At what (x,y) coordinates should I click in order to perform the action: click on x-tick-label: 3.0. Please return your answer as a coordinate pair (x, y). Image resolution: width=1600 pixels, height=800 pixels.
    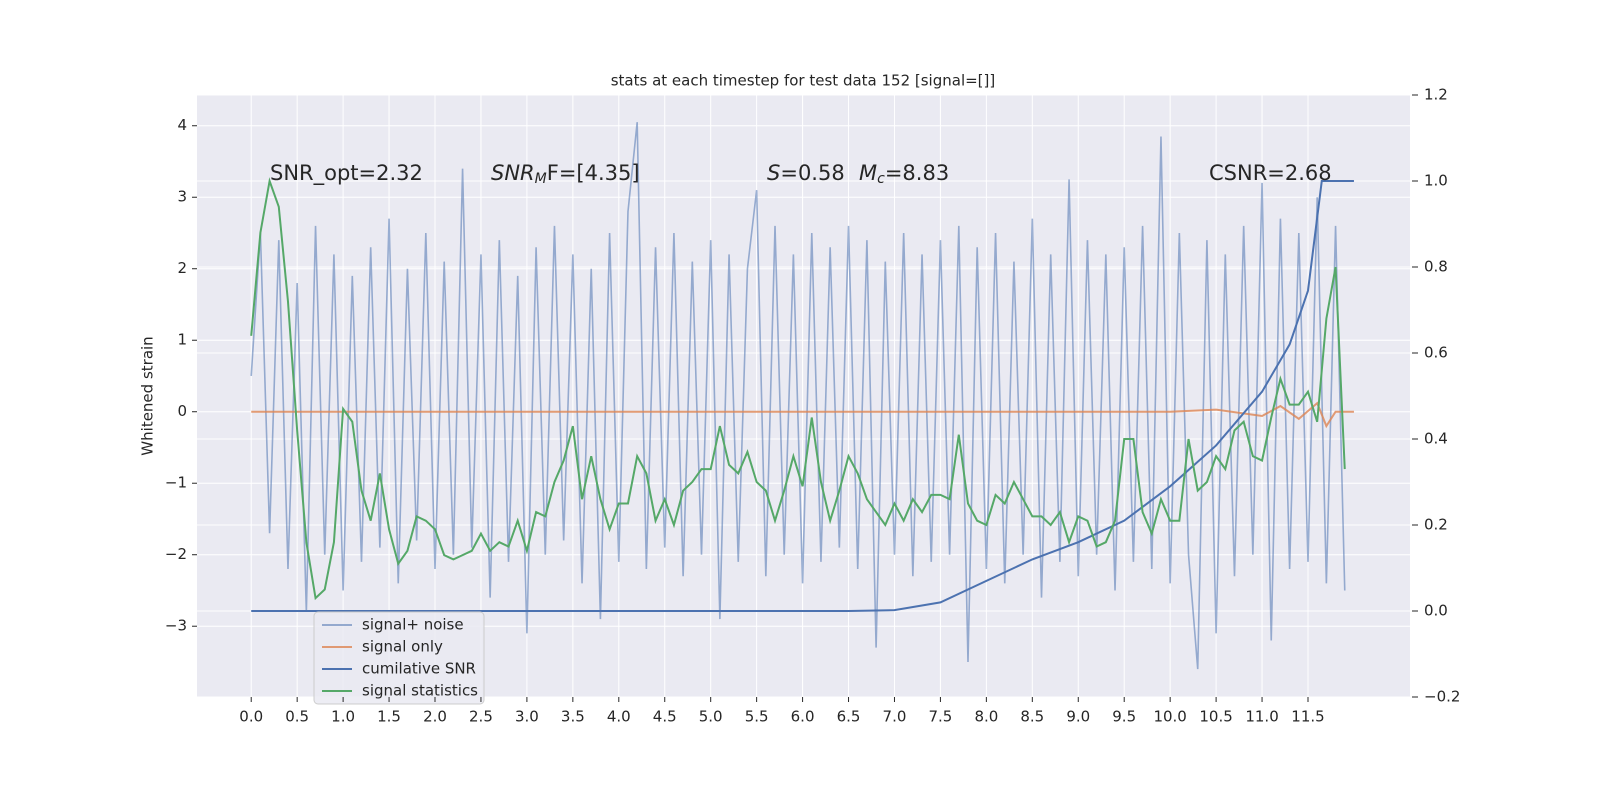
    Looking at the image, I should click on (527, 717).